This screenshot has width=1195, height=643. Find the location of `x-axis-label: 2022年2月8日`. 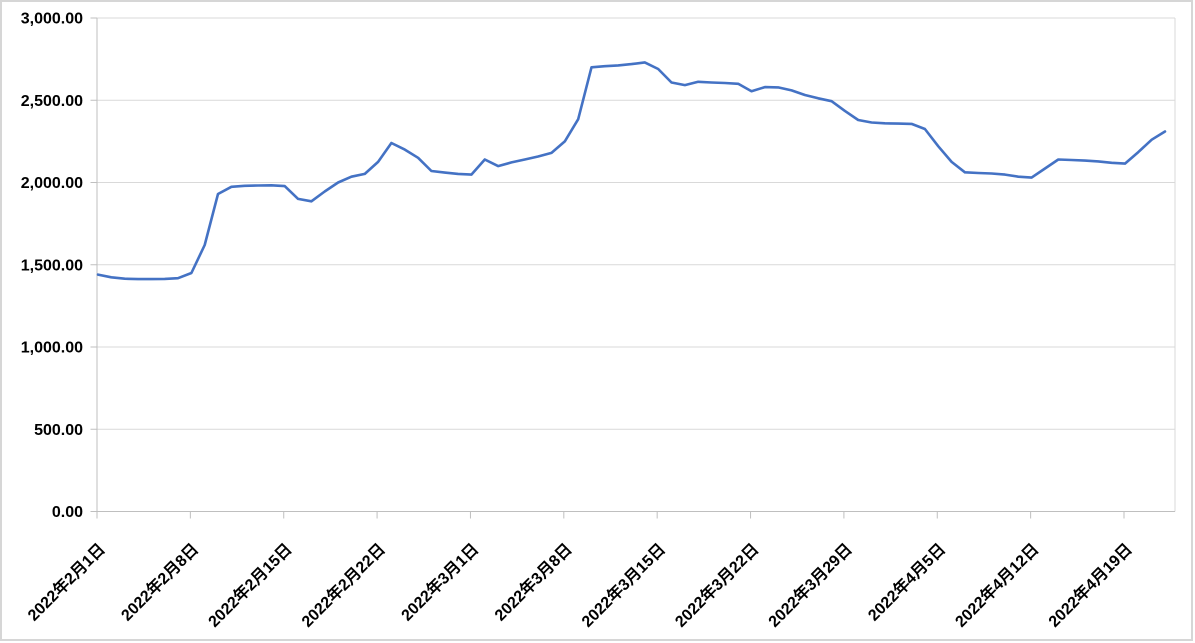

x-axis-label: 2022年2月8日 is located at coordinates (159, 581).